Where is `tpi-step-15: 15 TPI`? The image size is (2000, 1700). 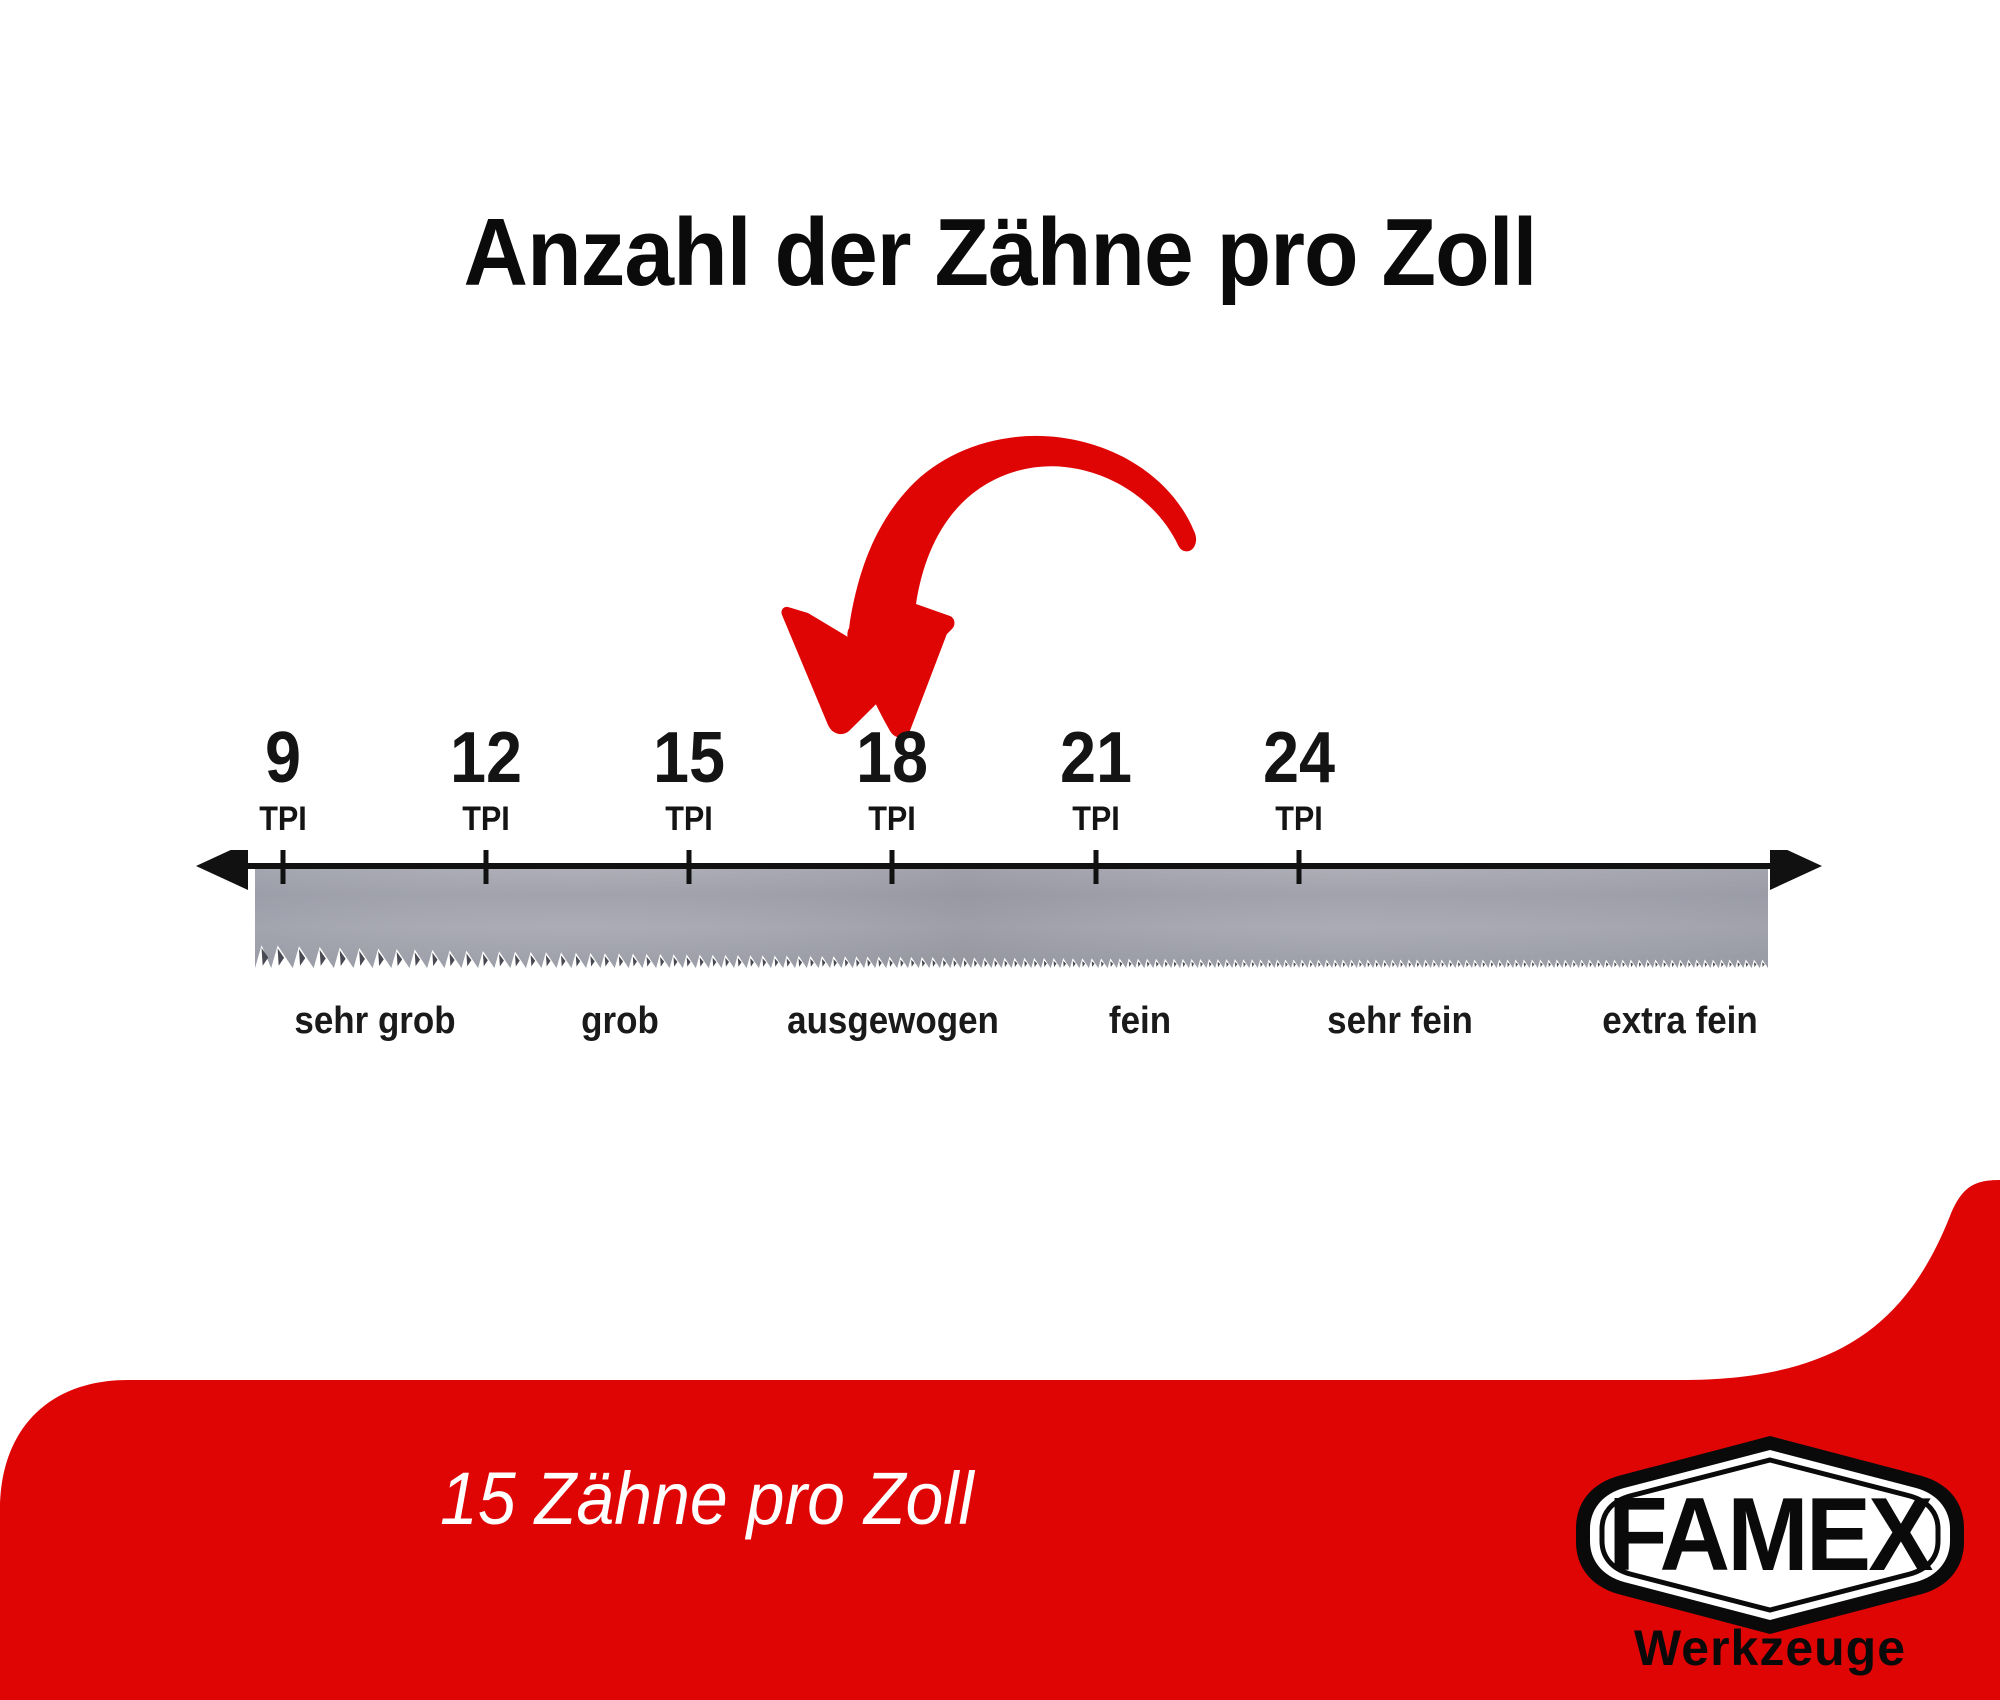
tpi-step-15: 15 TPI is located at coordinates (689, 779).